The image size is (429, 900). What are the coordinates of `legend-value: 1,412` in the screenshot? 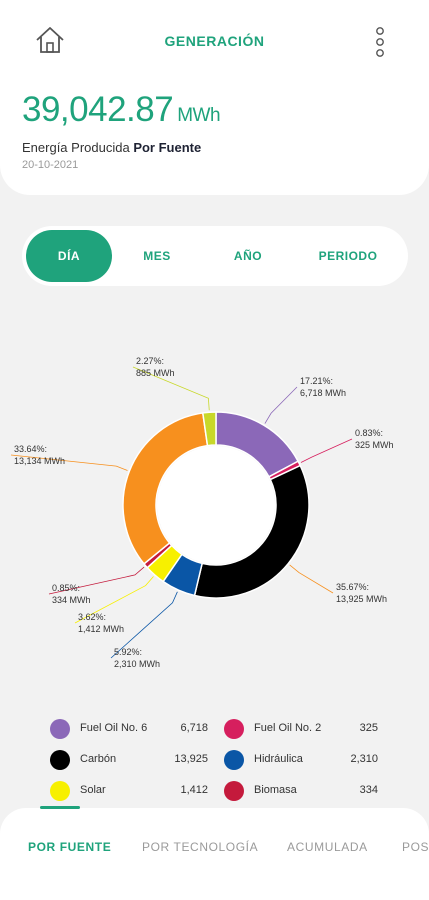 It's located at (194, 790).